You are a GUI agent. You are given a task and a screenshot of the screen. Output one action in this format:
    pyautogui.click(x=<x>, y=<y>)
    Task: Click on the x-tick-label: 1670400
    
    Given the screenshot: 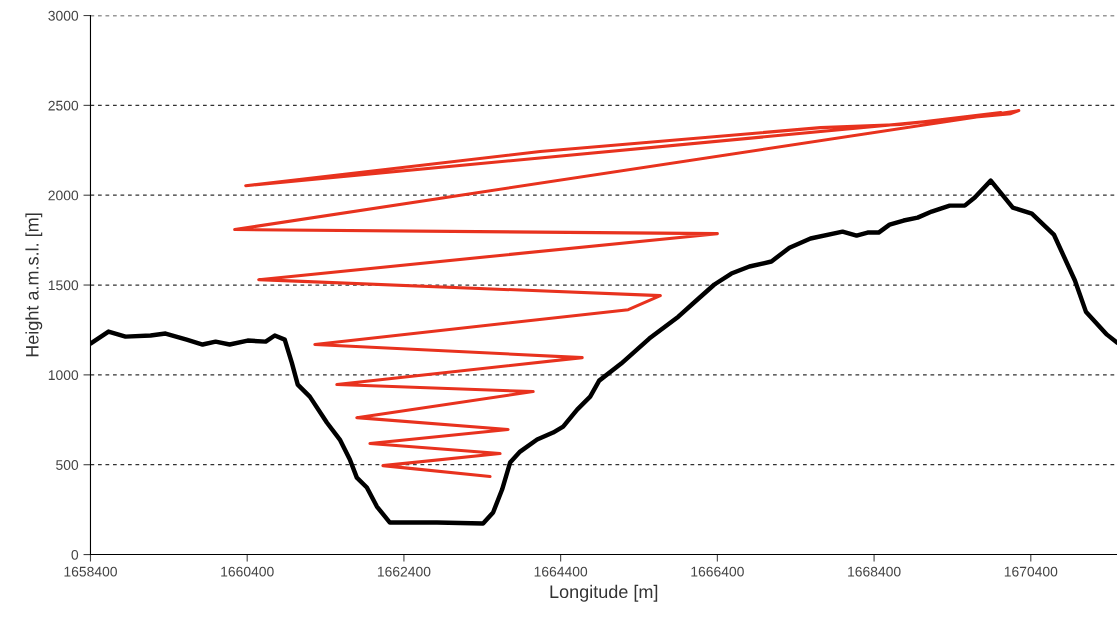 What is the action you would take?
    pyautogui.click(x=1031, y=571)
    